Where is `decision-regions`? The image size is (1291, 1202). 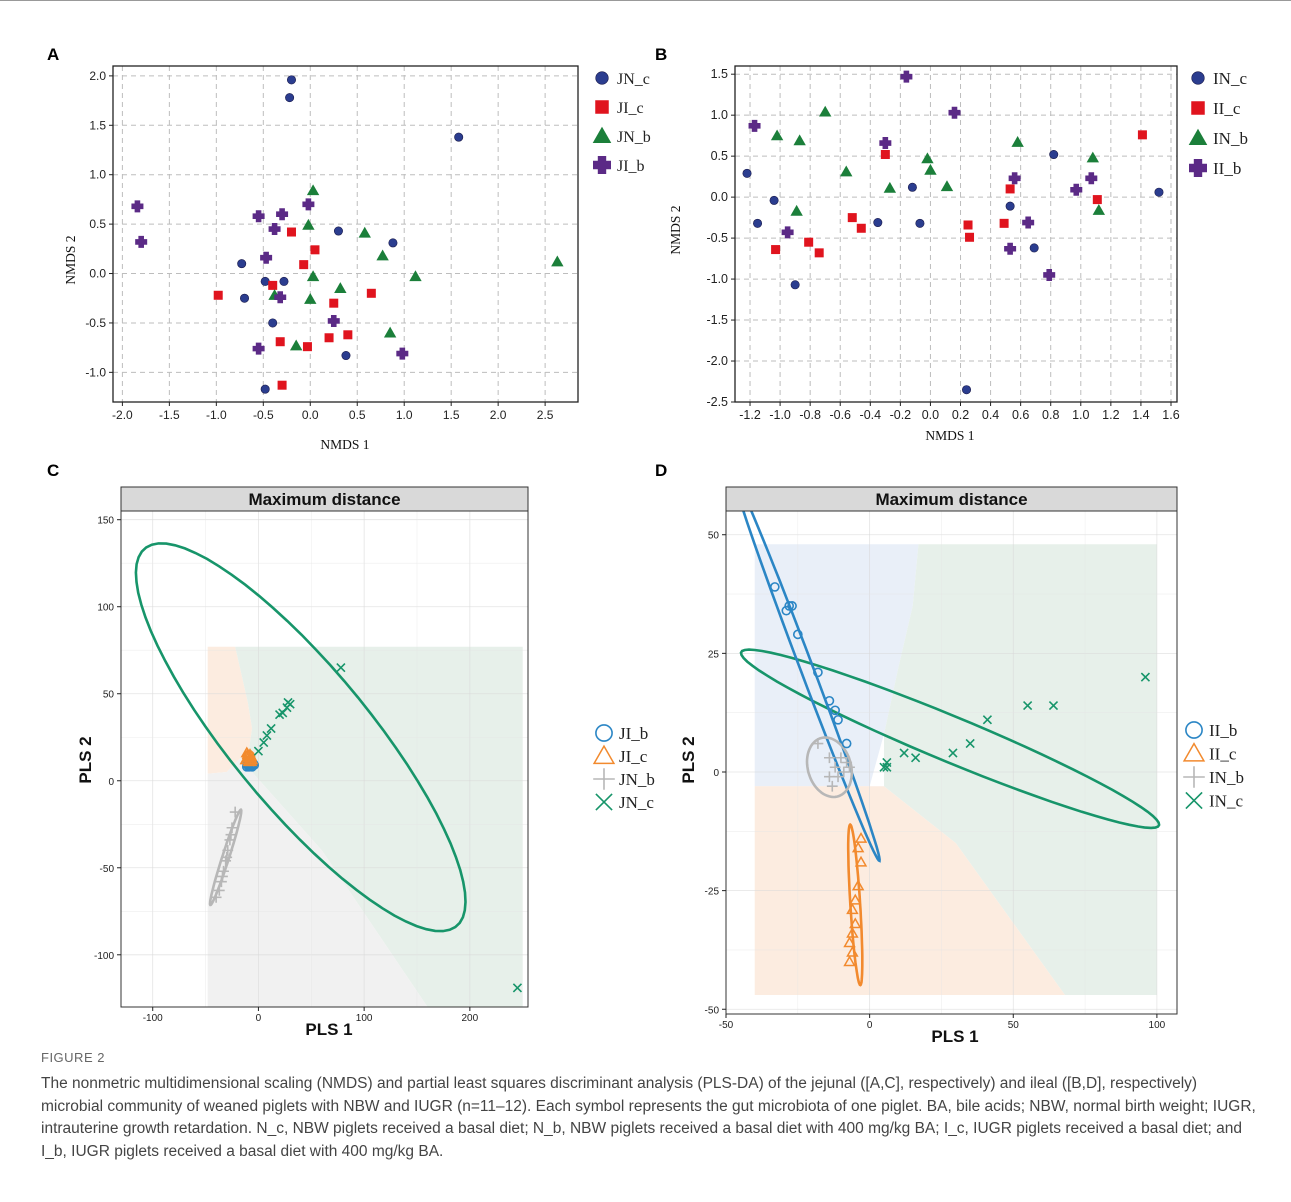
decision-regions is located at coordinates (955, 770).